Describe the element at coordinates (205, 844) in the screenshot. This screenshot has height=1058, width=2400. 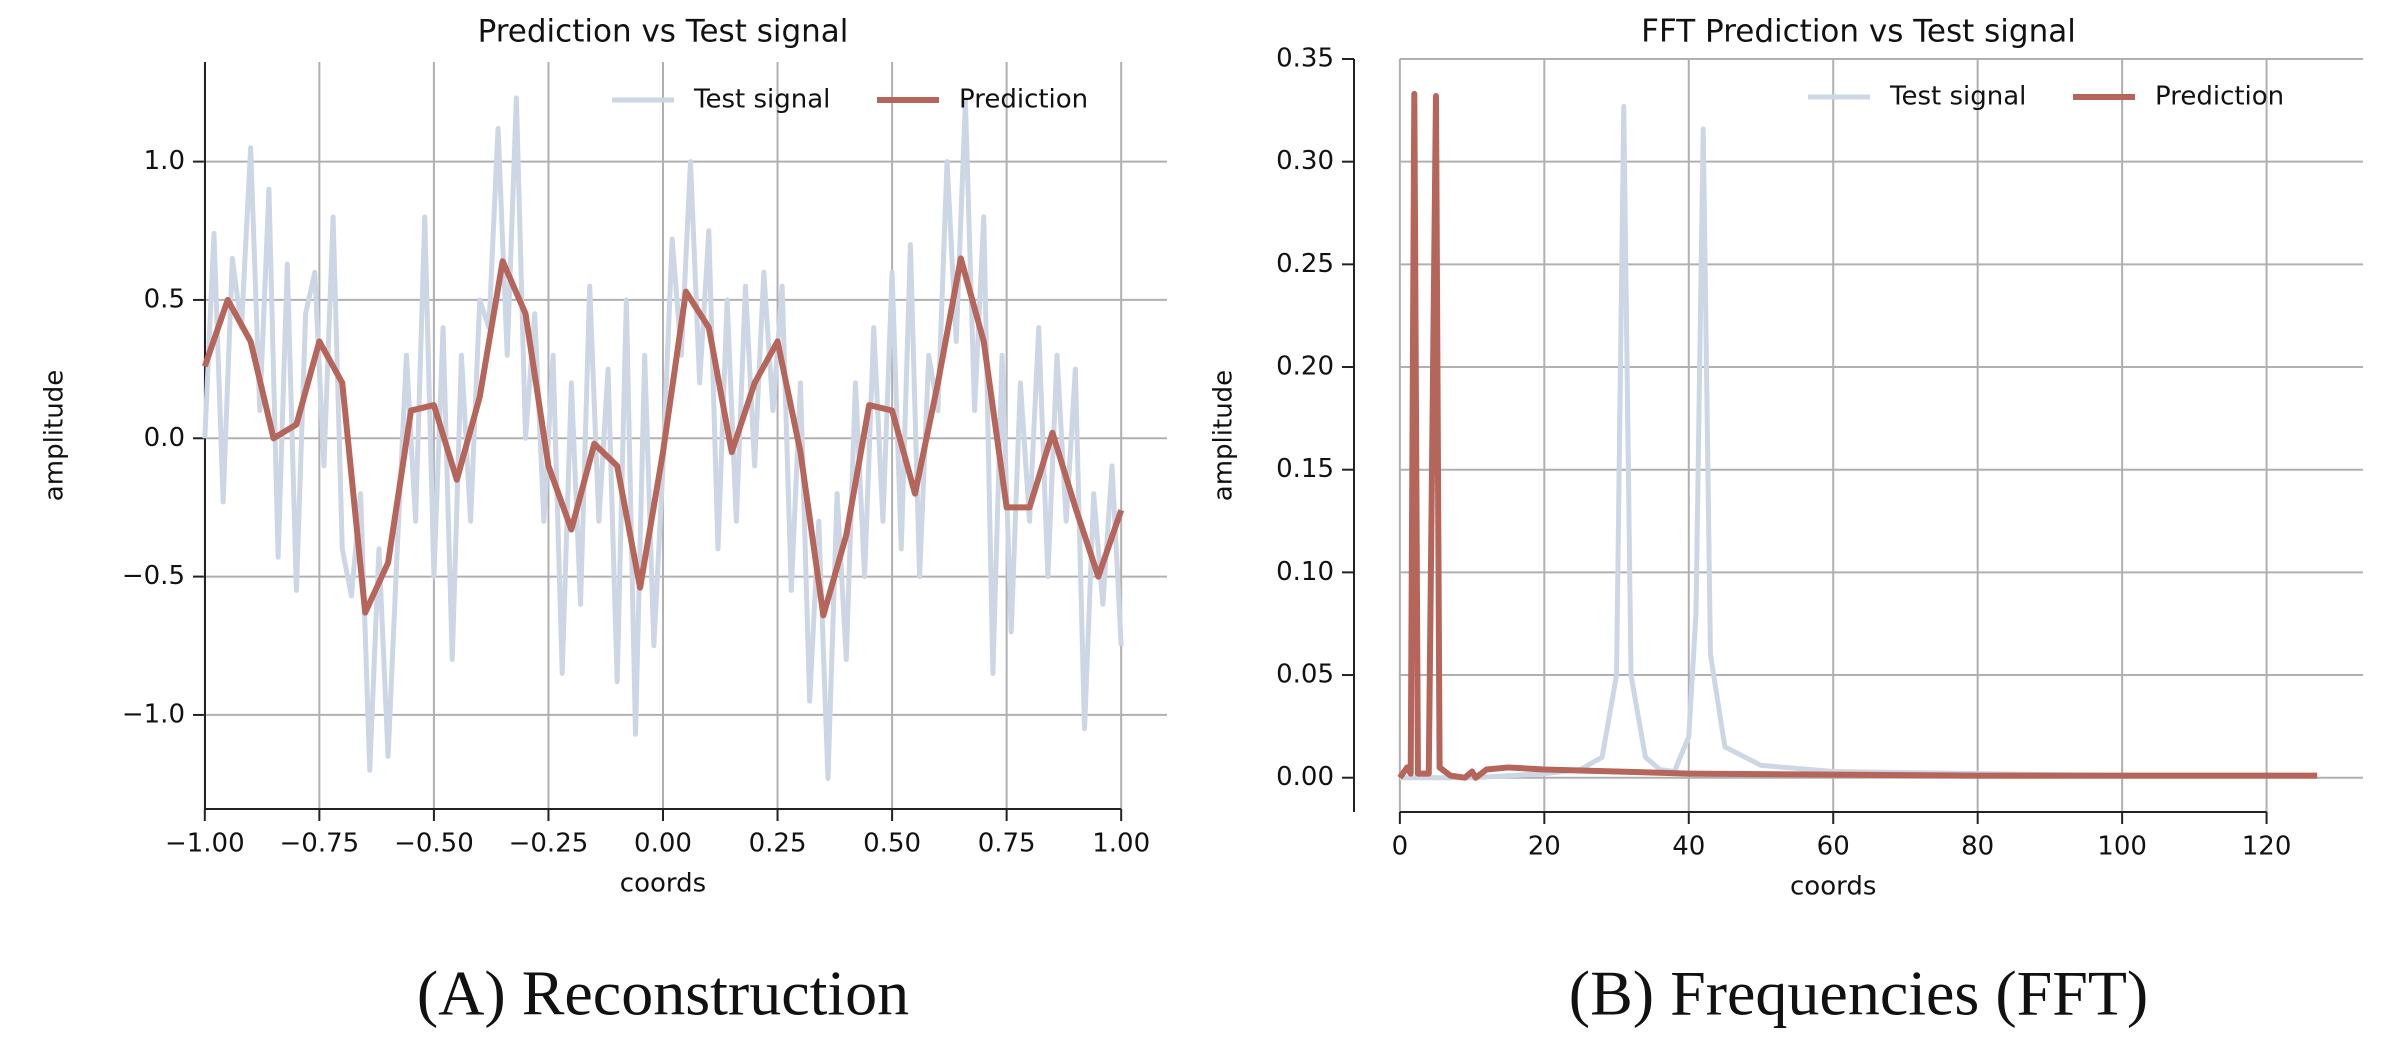
I see `x-tick-label: −1.00` at that location.